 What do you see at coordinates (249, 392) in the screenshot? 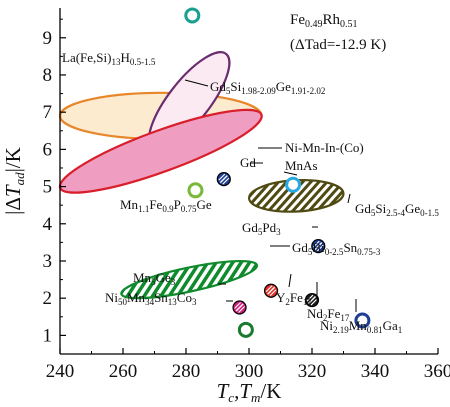
I see `x-axis-title: Tc,Tm/K` at bounding box center [249, 392].